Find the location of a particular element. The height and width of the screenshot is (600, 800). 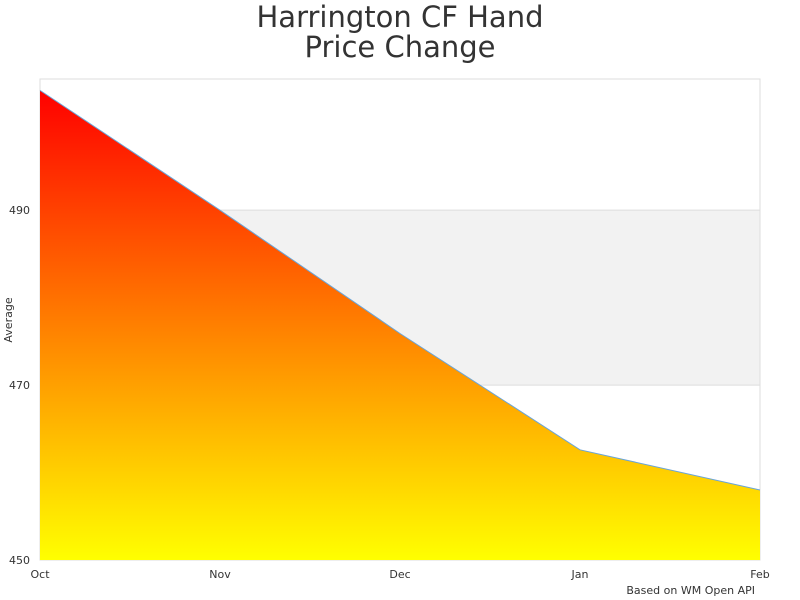

y-tick-label: 450 is located at coordinates (19, 560).